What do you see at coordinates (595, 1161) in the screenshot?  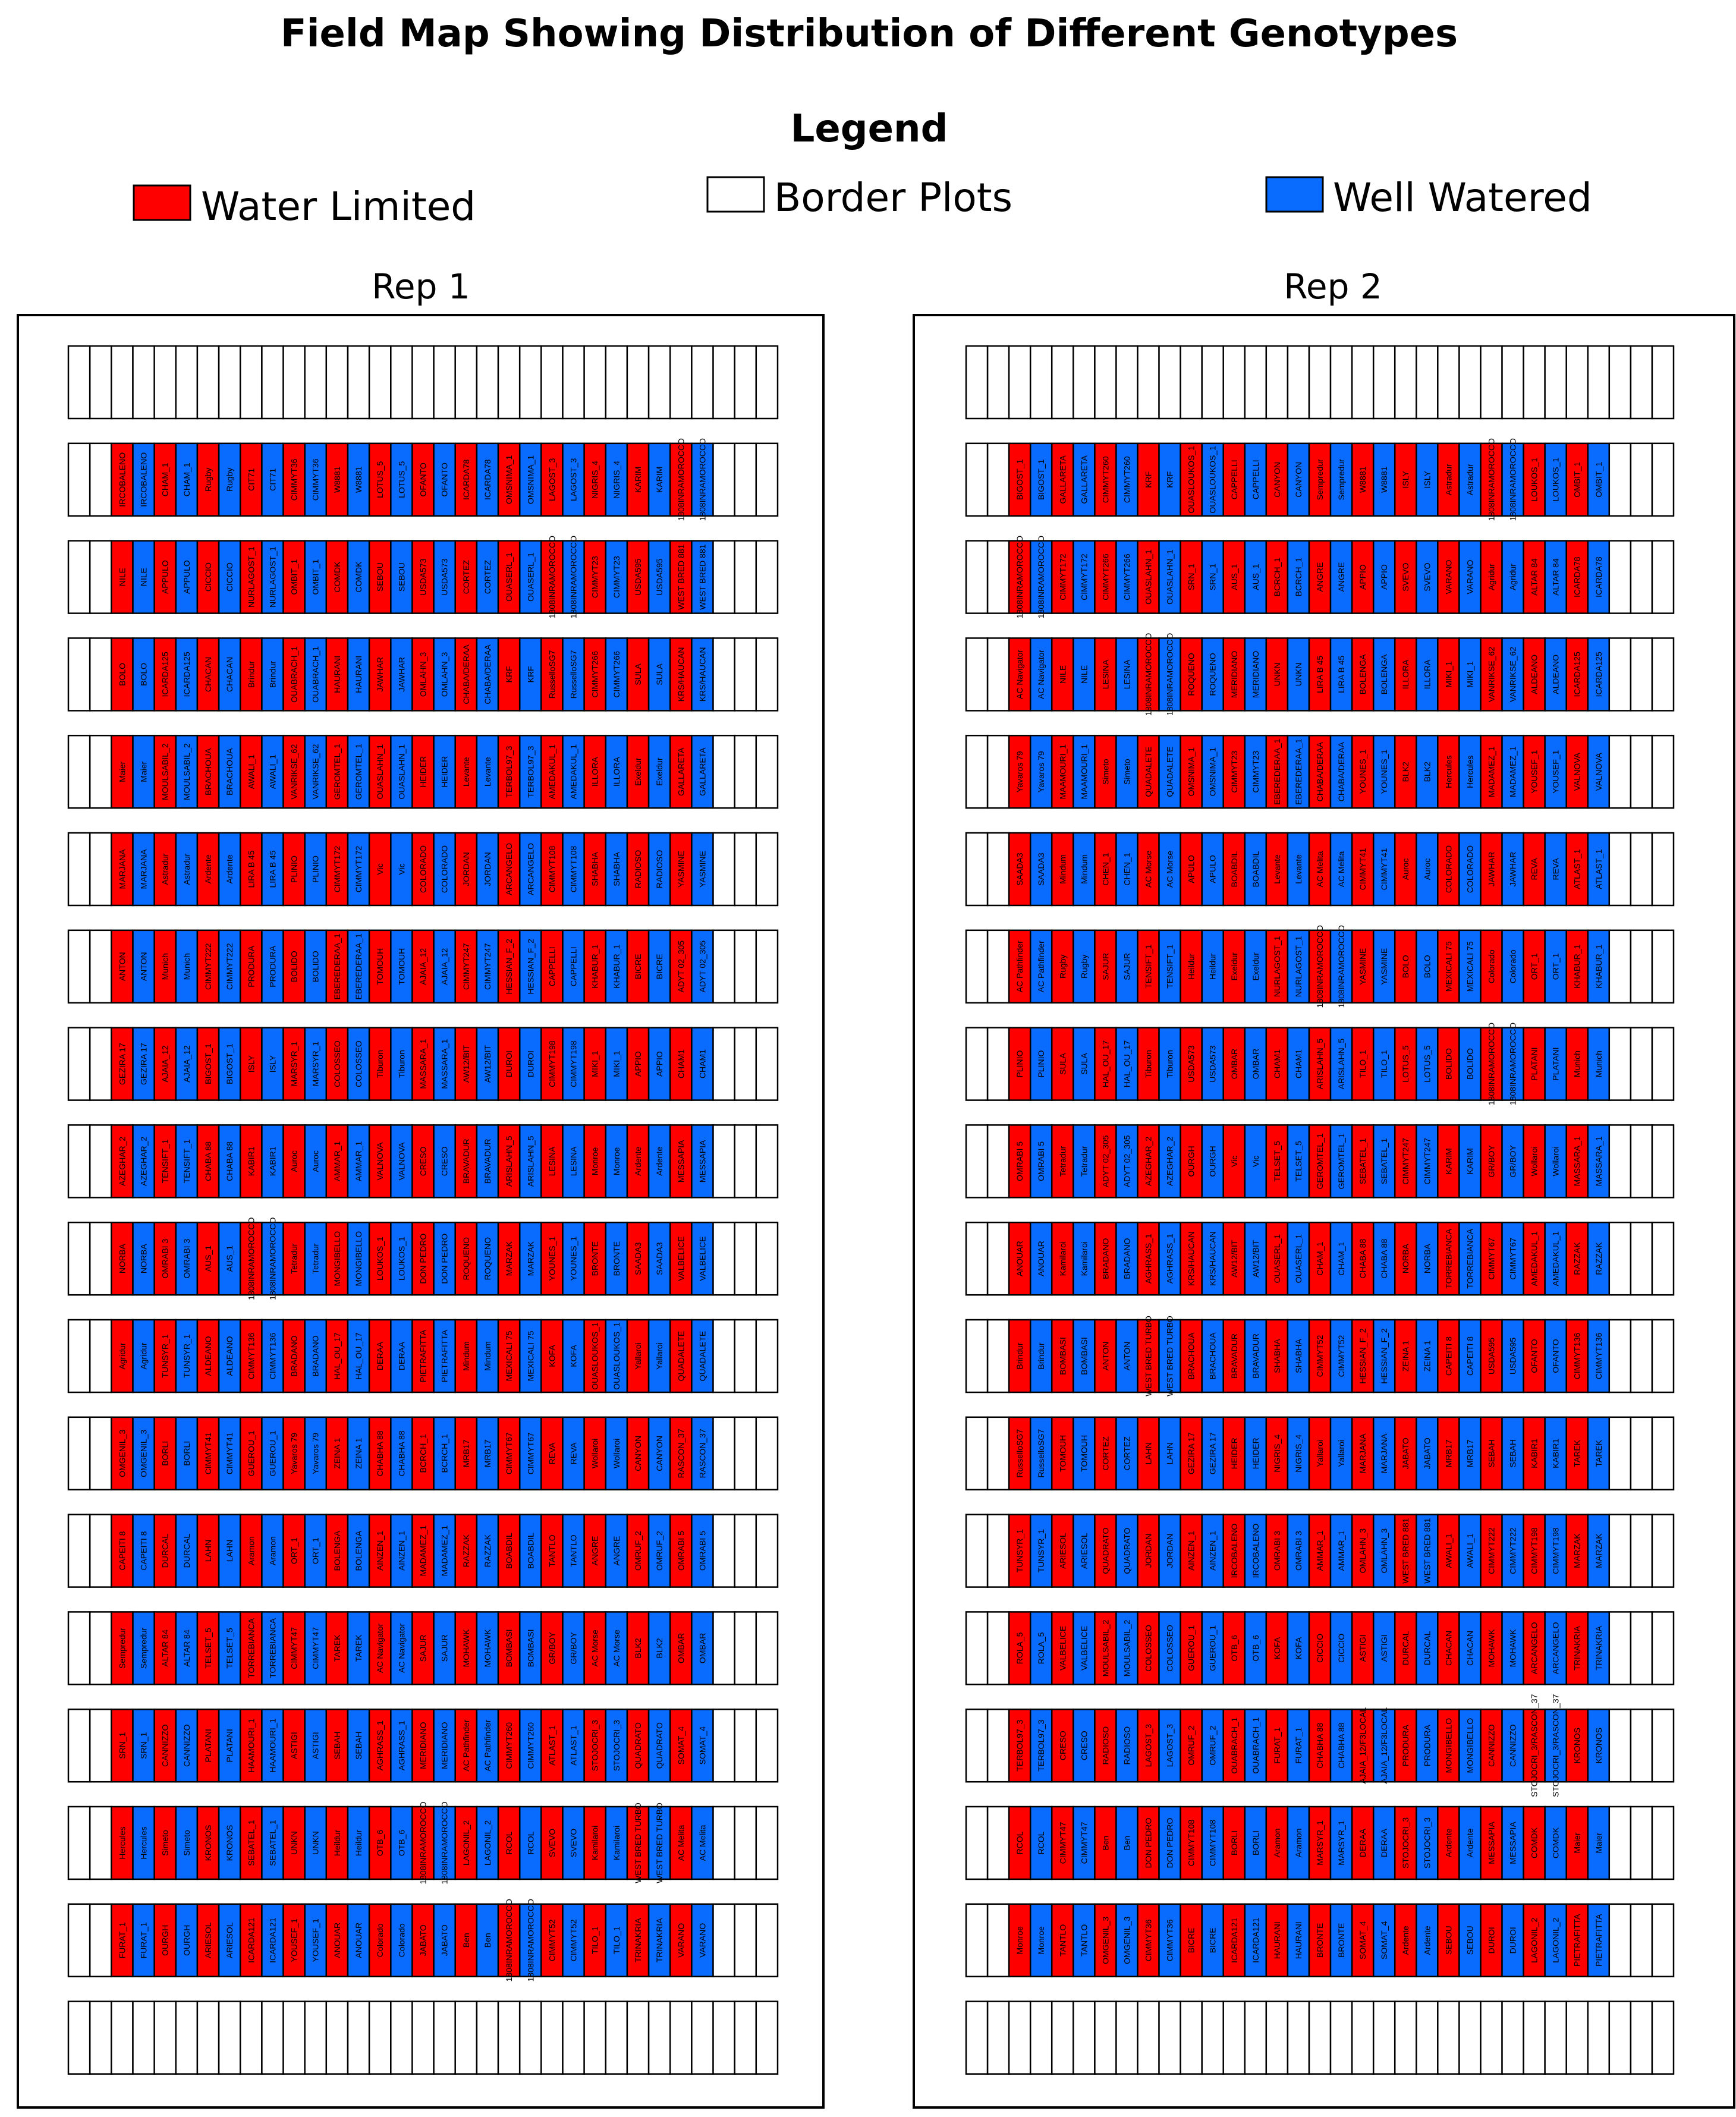 I see `plot-genotype-label: Monroe` at bounding box center [595, 1161].